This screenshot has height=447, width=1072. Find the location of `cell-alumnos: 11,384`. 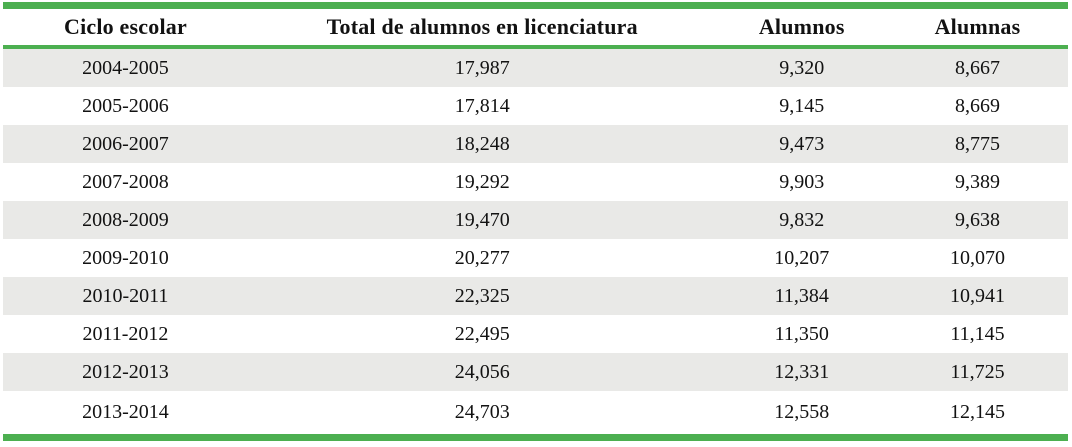

cell-alumnos: 11,384 is located at coordinates (801, 295).